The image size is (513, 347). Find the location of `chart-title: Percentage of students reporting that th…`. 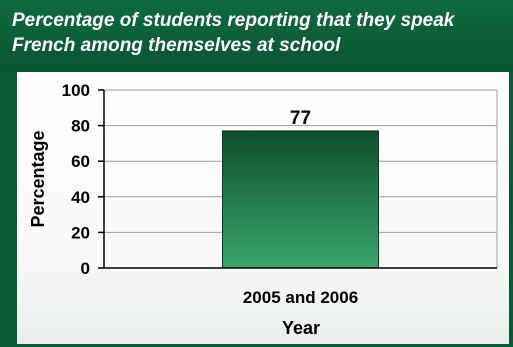

chart-title: Percentage of students reporting that th… is located at coordinates (233, 33).